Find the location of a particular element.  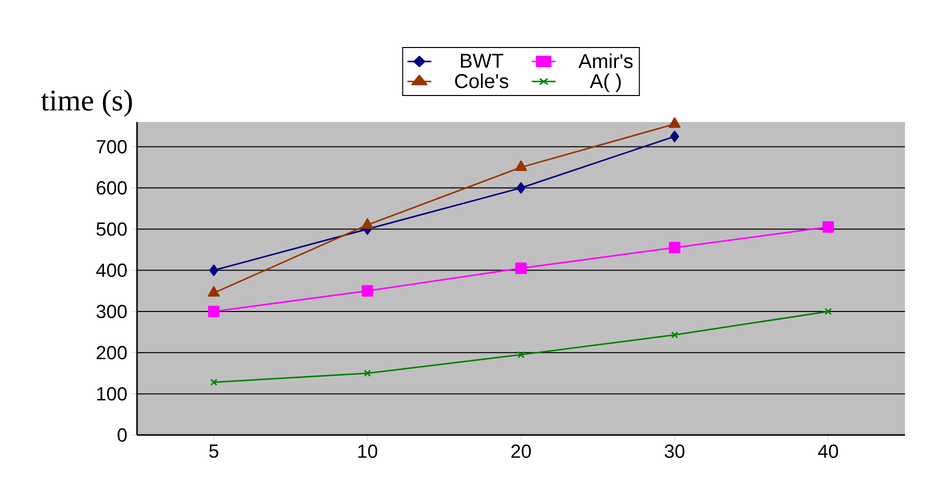

y-tick-label: 100 is located at coordinates (112, 394).